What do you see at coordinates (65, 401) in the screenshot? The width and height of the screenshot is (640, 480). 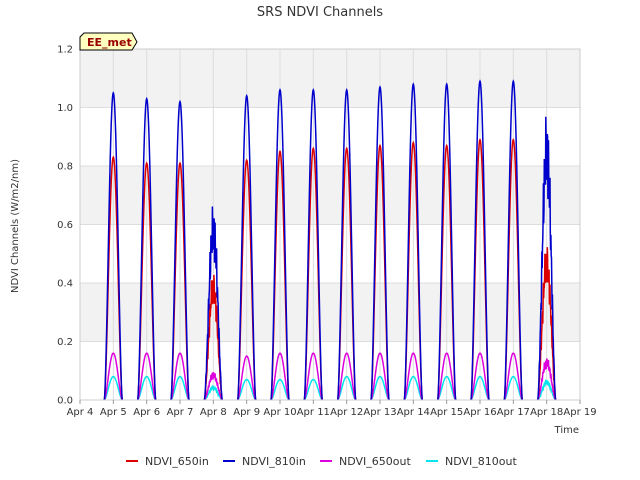 I see `y-tick-label: 0.0` at bounding box center [65, 401].